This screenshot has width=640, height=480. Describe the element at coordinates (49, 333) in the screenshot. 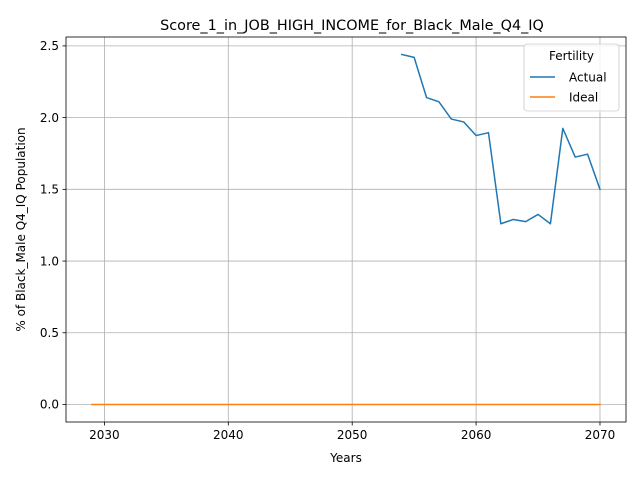

I see `y-tick-label: 0.5` at that location.